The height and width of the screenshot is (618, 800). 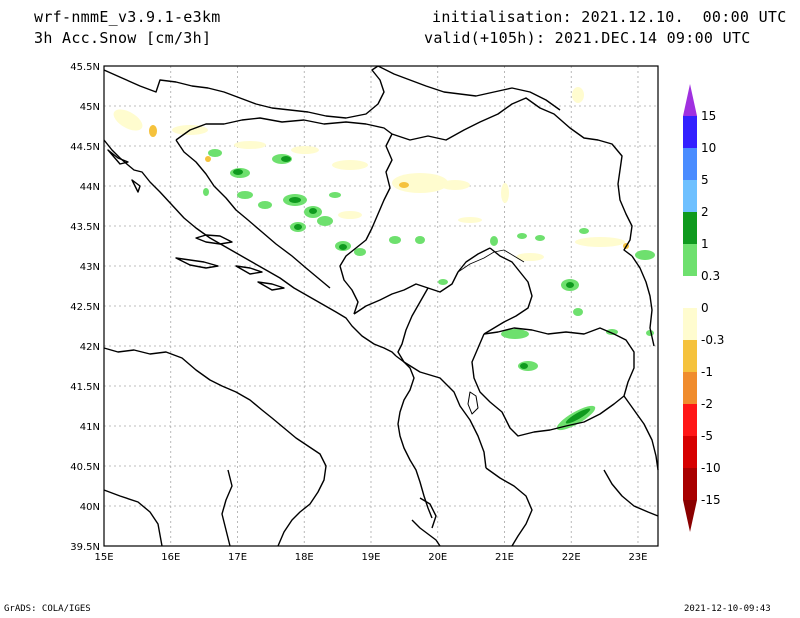 I want to click on colorbar-label: -1, so click(x=707, y=372).